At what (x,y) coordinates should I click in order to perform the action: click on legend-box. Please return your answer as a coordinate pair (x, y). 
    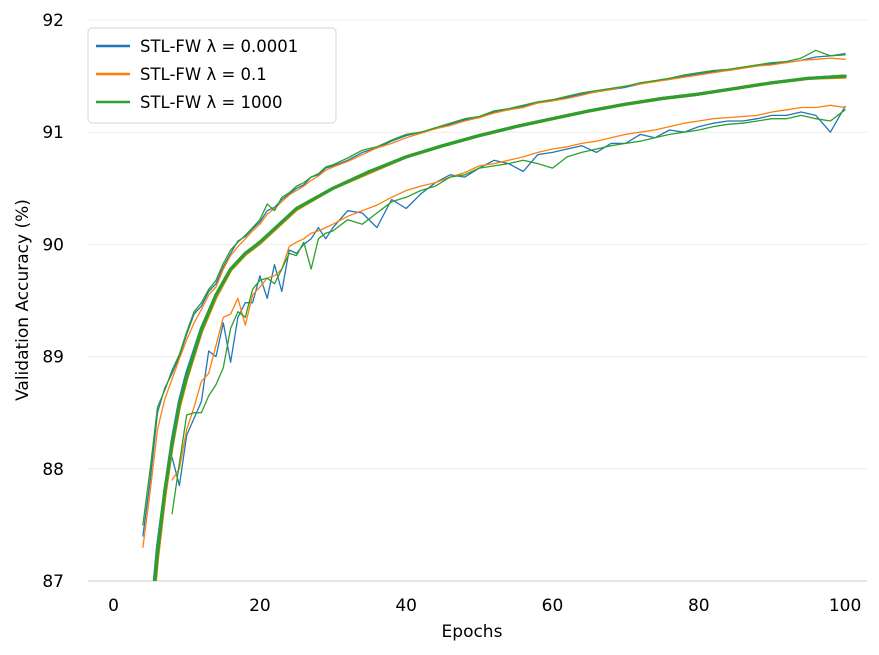
    Looking at the image, I should click on (212, 75).